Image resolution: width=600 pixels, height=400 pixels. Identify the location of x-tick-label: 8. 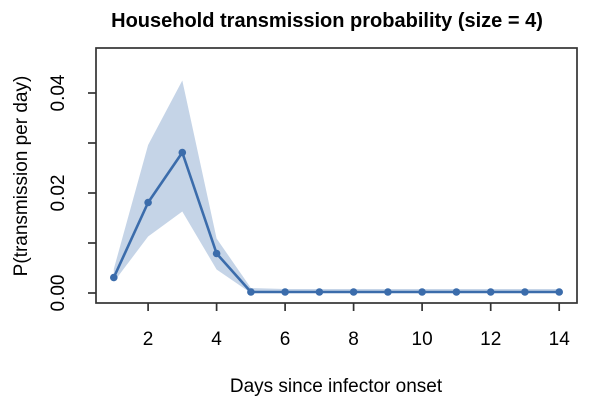
(353, 339).